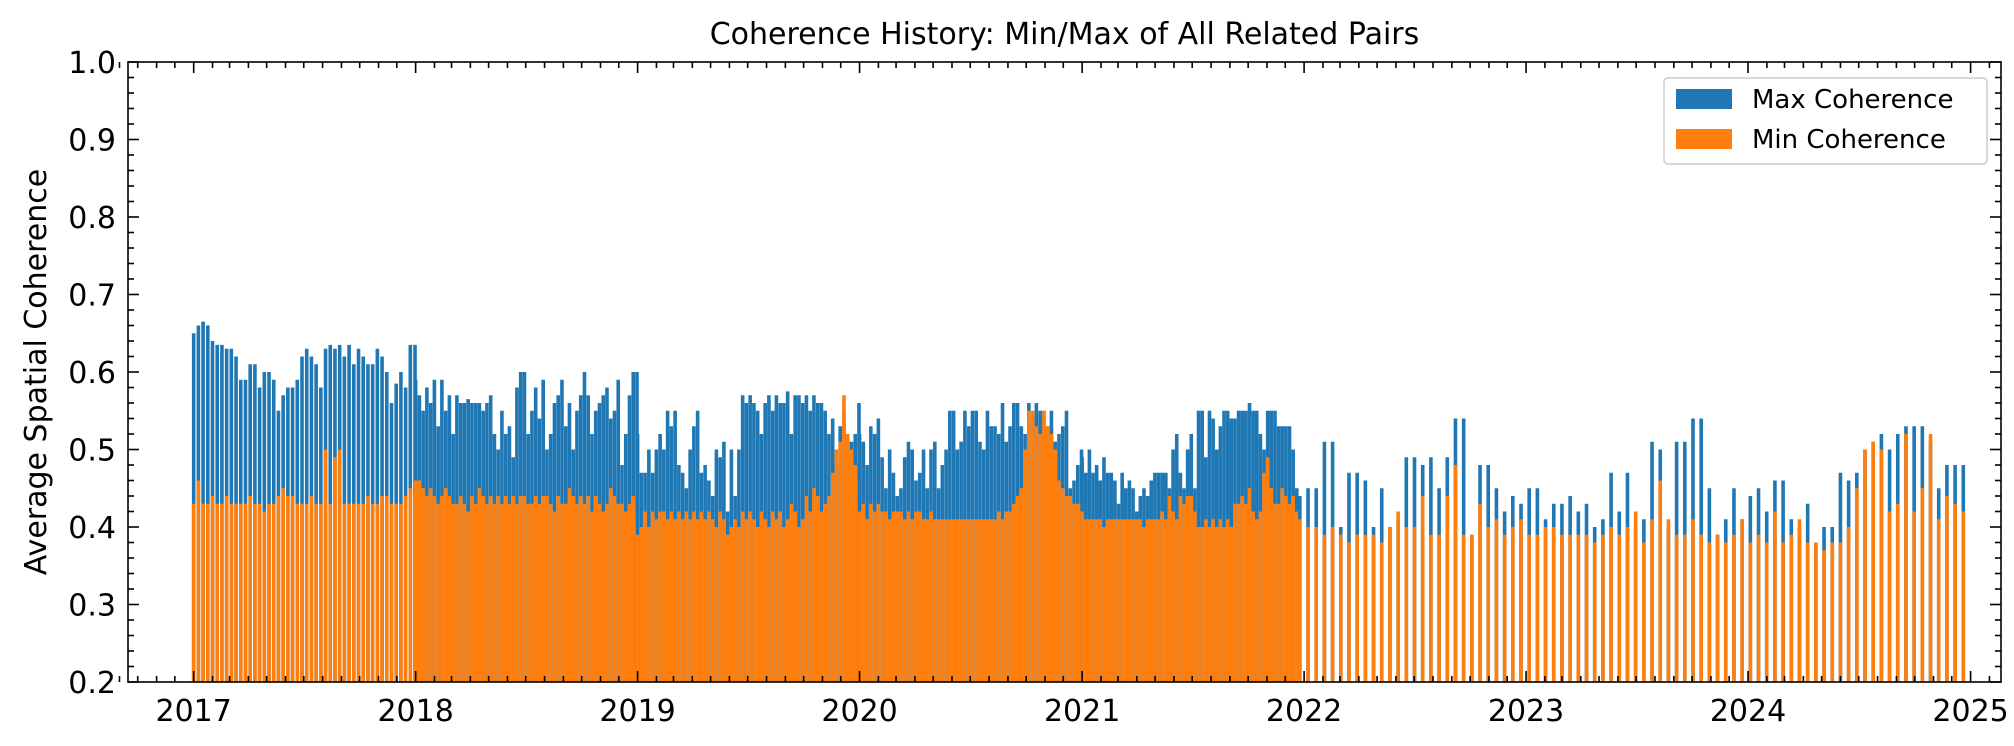 Image resolution: width=2014 pixels, height=746 pixels. What do you see at coordinates (1825, 121) in the screenshot?
I see `legend-box` at bounding box center [1825, 121].